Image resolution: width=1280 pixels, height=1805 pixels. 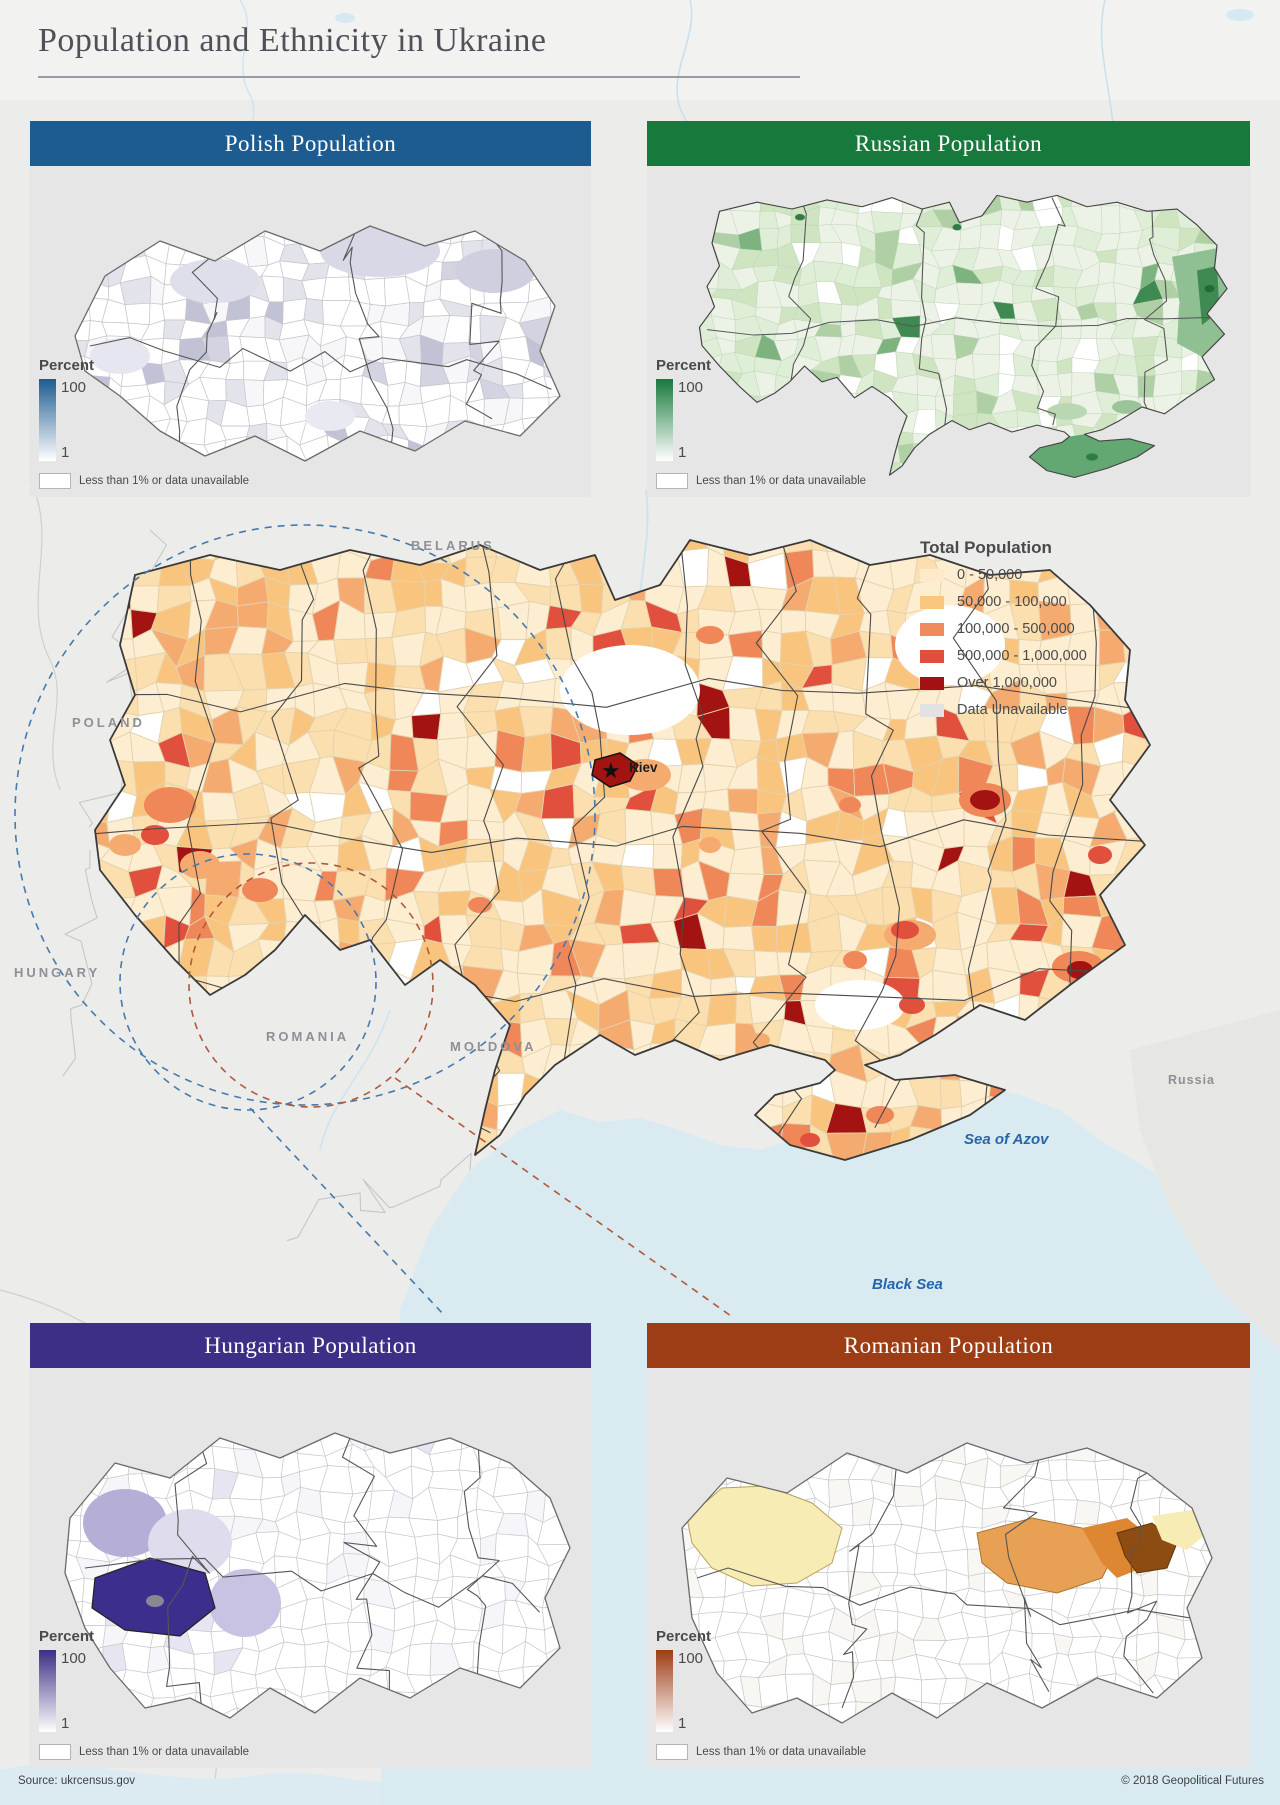 What do you see at coordinates (57, 972) in the screenshot?
I see `label-hungary: HUNGARY` at bounding box center [57, 972].